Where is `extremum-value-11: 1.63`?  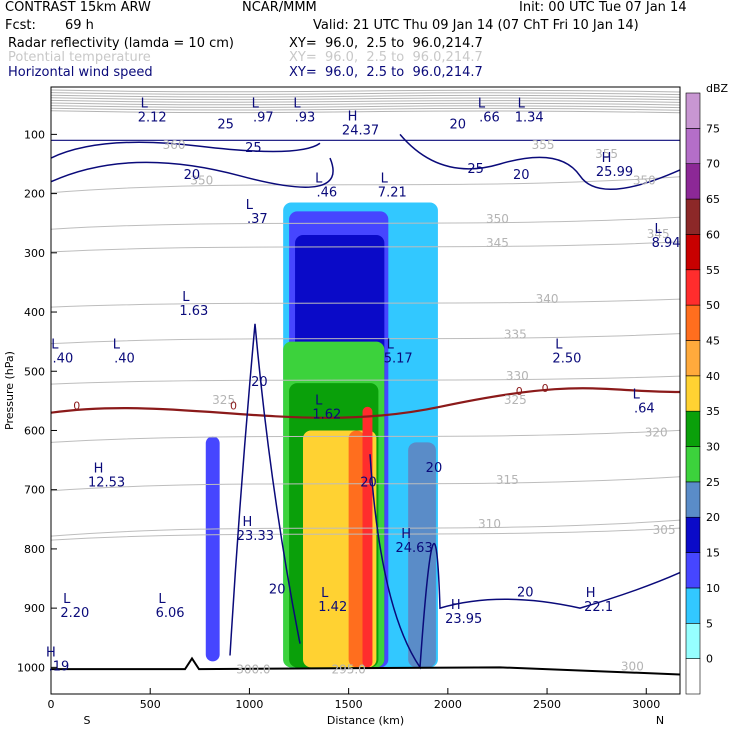
extremum-value-11: 1.63 is located at coordinates (193, 311).